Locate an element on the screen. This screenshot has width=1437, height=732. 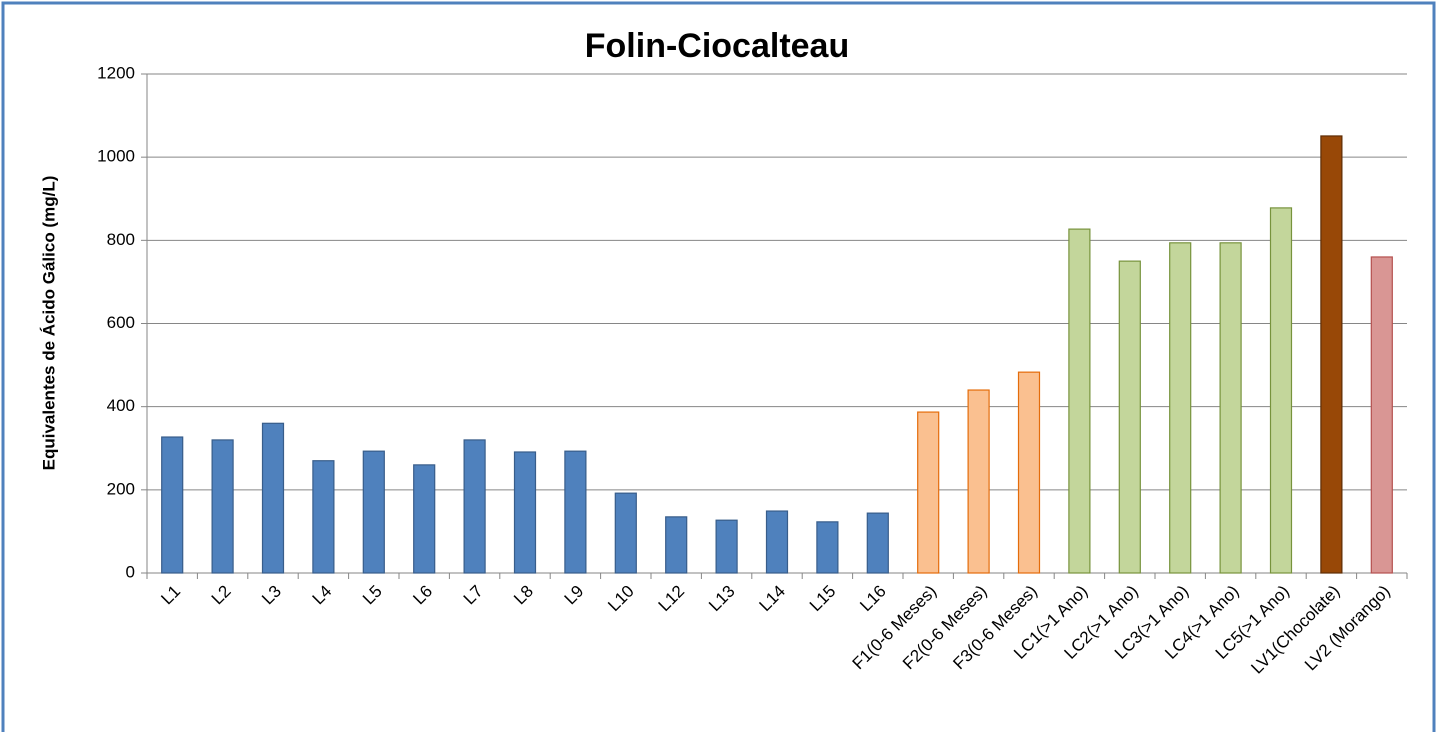
x-tick-label: L14 is located at coordinates (772, 598).